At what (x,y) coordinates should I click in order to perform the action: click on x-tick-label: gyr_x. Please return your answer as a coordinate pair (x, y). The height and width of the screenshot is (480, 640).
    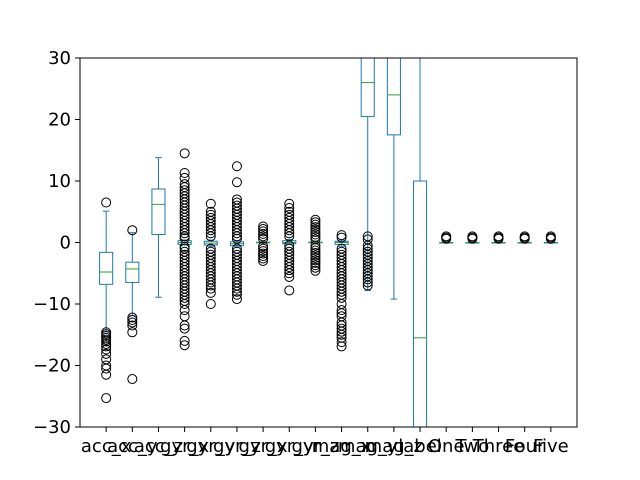
    Looking at the image, I should click on (263, 446).